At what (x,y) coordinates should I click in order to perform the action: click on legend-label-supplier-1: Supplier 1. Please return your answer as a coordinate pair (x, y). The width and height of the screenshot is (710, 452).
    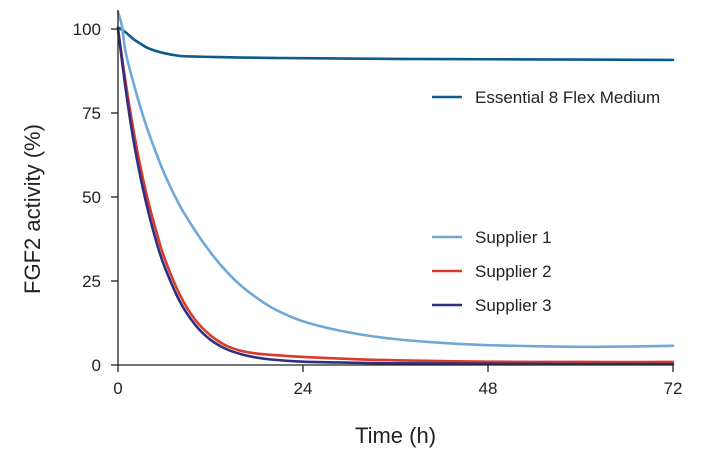
    Looking at the image, I should click on (513, 237).